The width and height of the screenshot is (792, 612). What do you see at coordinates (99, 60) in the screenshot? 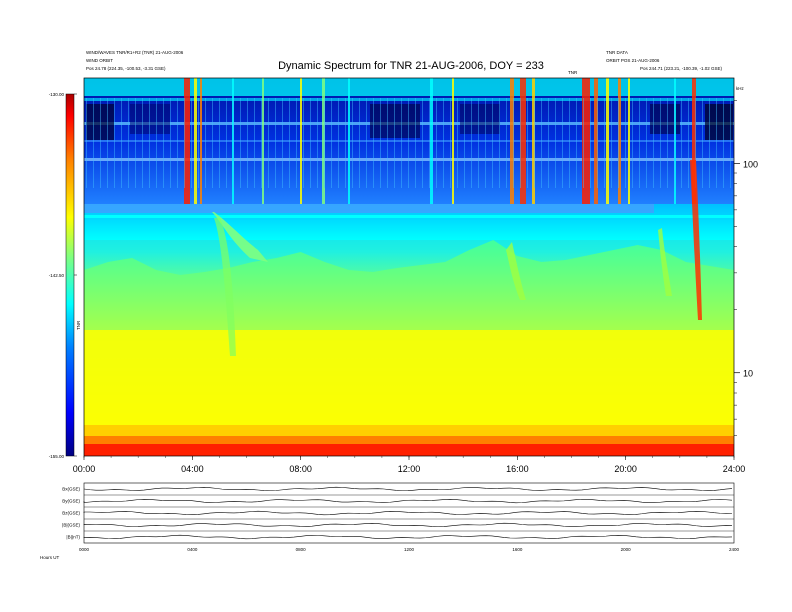
I see `header-left-line2: WIND ORBIT` at bounding box center [99, 60].